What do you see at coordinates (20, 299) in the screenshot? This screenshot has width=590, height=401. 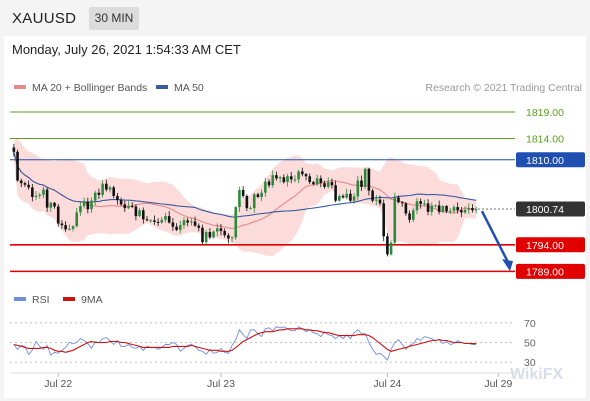 I see `rsi-legend-swatch` at bounding box center [20, 299].